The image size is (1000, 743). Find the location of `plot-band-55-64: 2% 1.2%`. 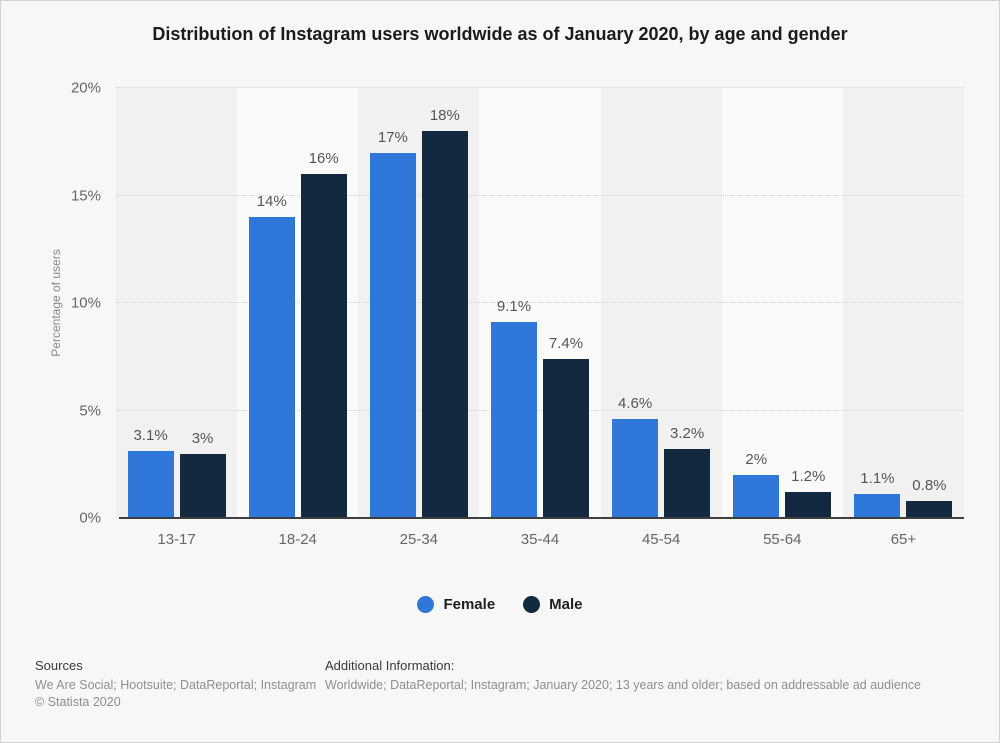

plot-band-55-64: 2% 1.2% is located at coordinates (782, 303).